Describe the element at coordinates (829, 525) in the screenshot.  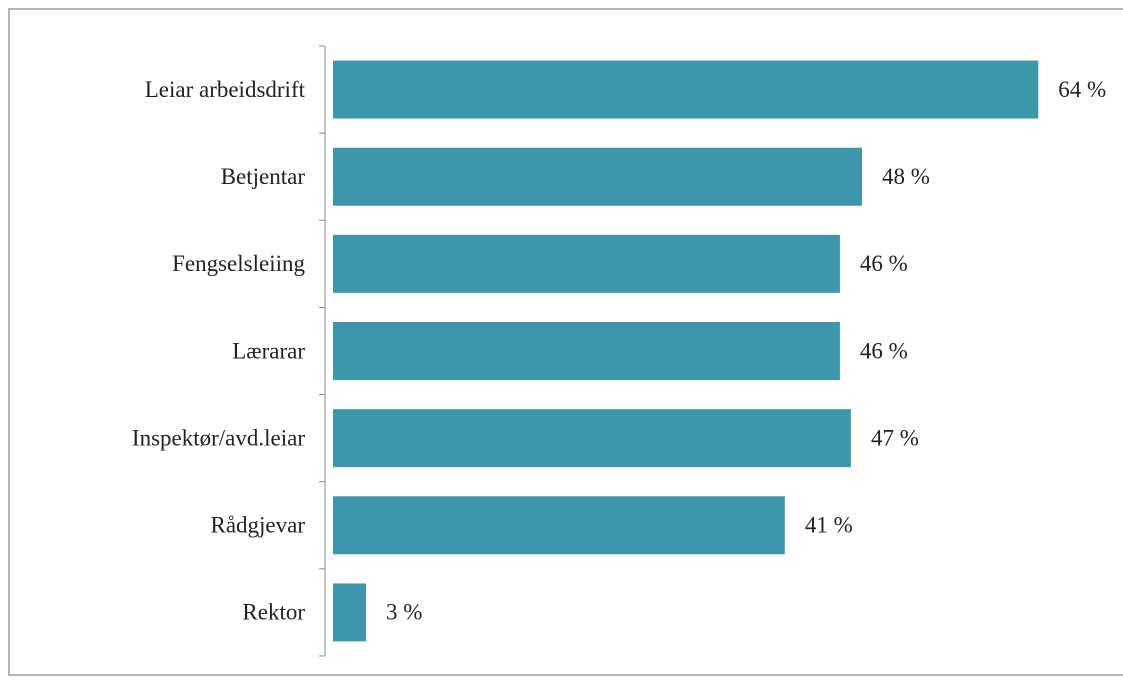
I see `value-label: 41 %` at that location.